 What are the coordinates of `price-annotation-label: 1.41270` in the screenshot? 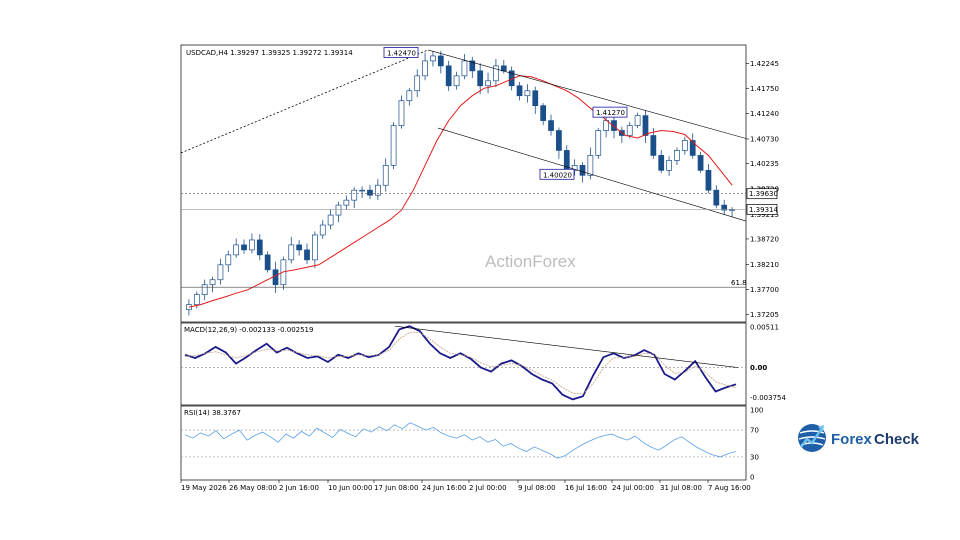 It's located at (610, 113).